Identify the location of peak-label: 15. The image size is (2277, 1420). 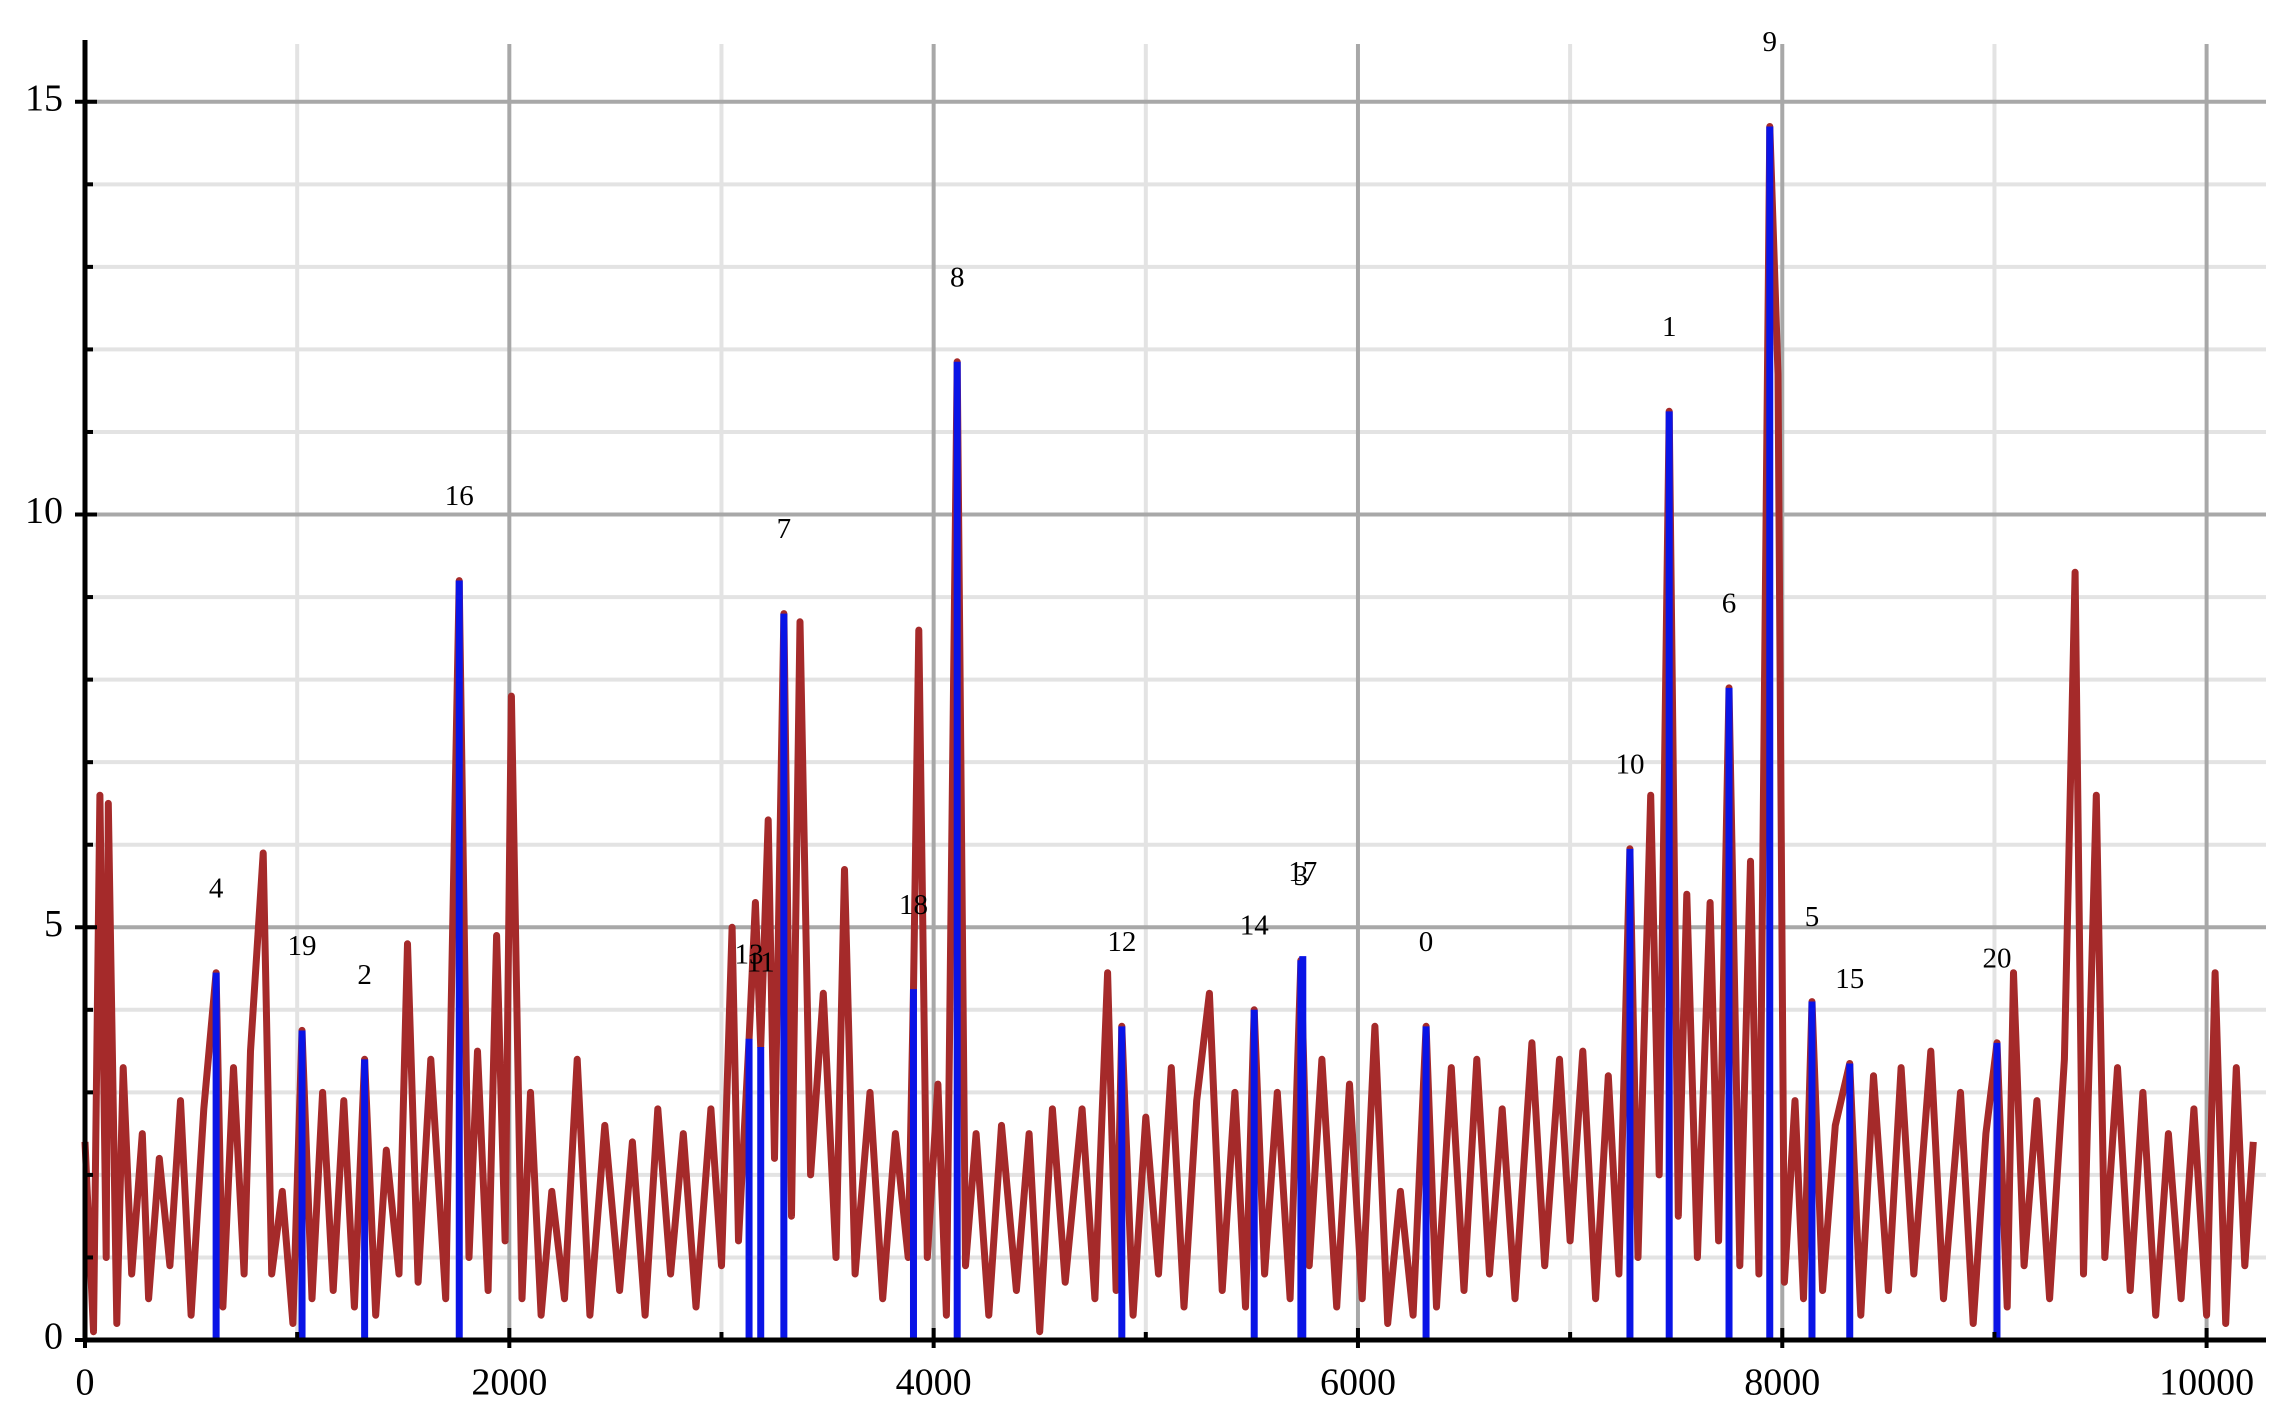
(1849, 979).